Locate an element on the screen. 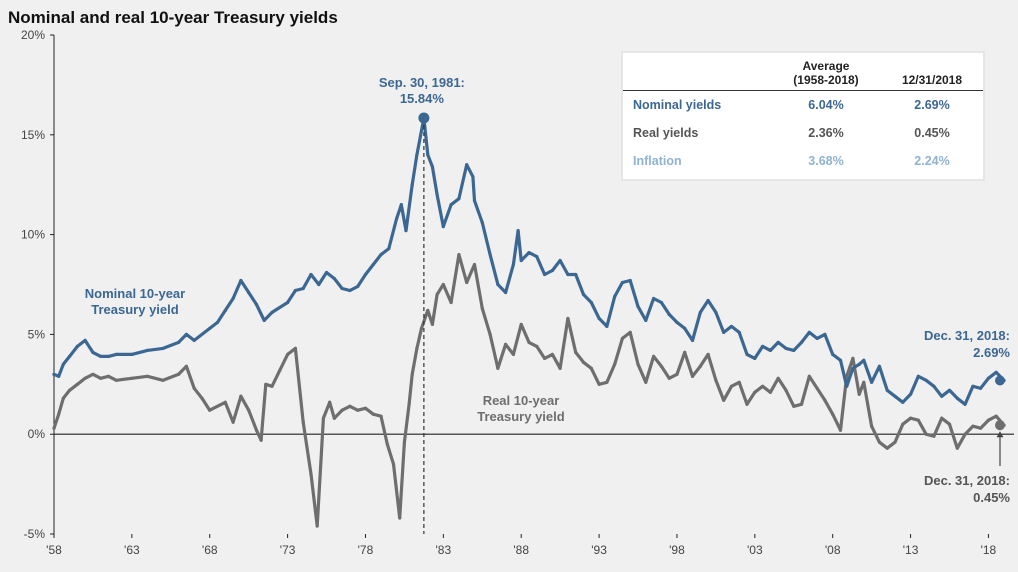 The width and height of the screenshot is (1018, 572). x-tick-label: '08 is located at coordinates (833, 550).